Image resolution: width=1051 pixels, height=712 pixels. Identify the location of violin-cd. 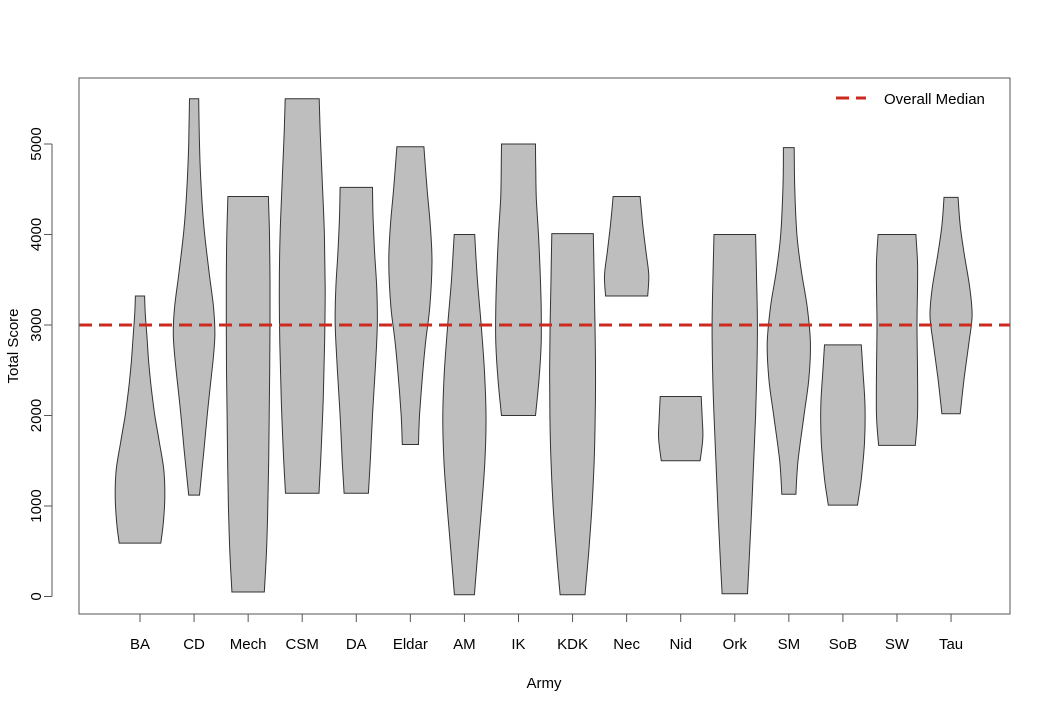
(194, 297).